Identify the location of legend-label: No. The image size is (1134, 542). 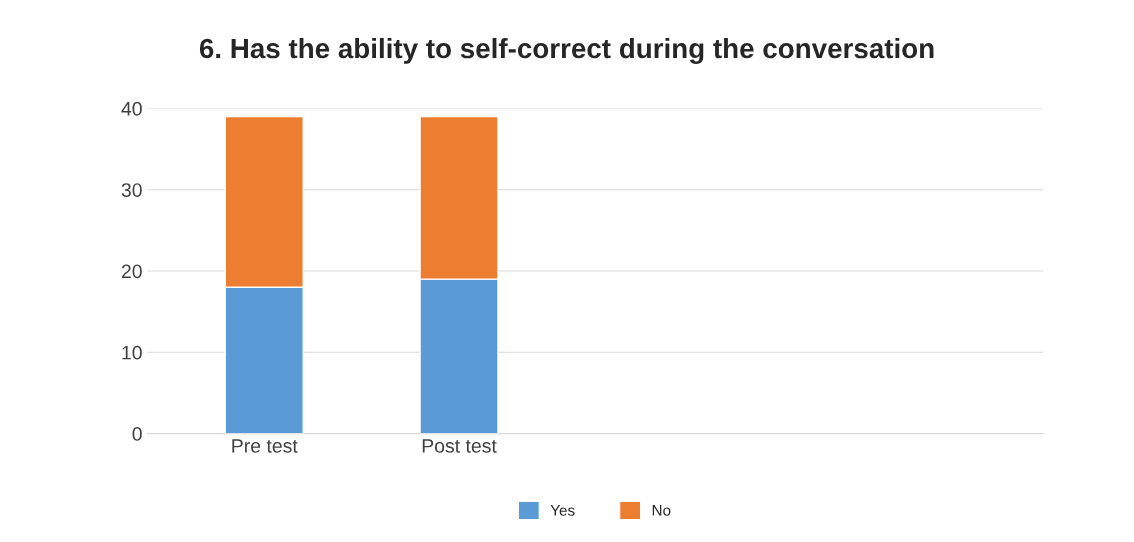
(661, 510).